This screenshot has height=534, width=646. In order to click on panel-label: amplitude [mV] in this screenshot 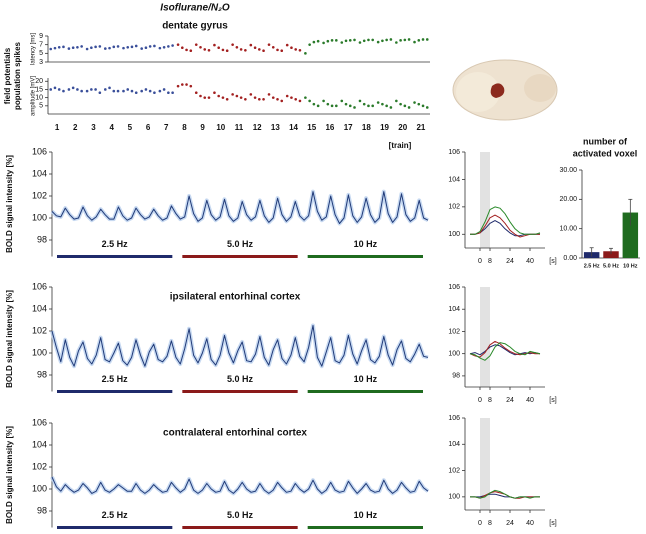, I will do `click(34, 96)`.